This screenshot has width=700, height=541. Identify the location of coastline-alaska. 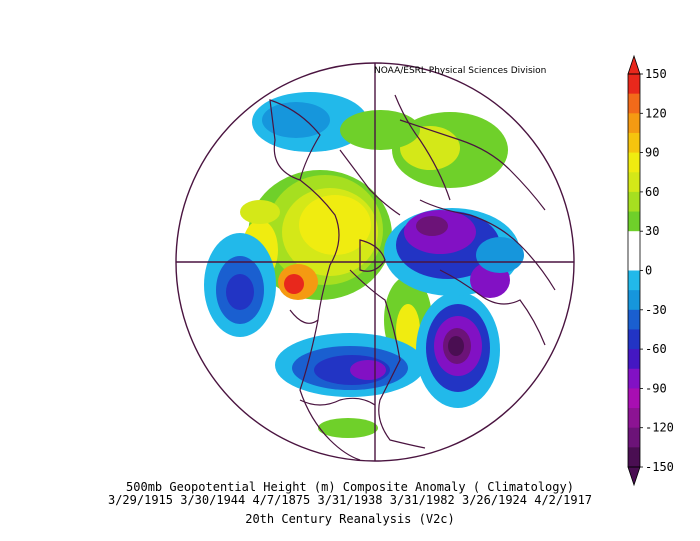
(295, 140).